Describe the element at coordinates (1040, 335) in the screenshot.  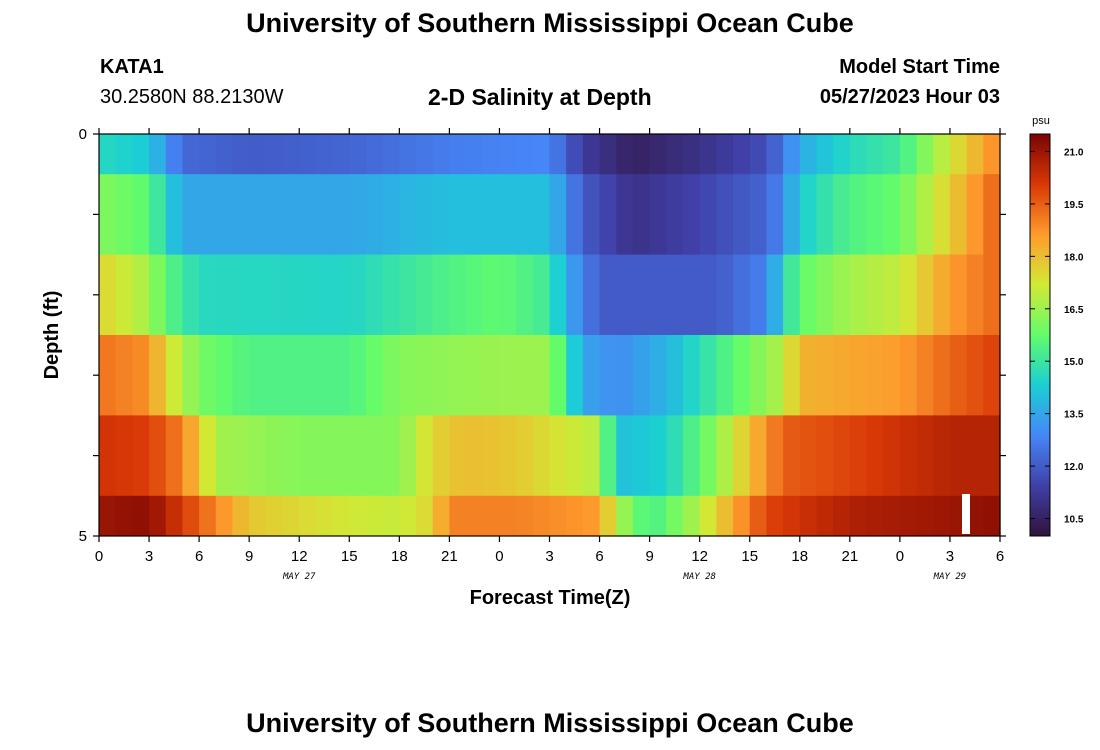
I see `colorbar-ramp` at that location.